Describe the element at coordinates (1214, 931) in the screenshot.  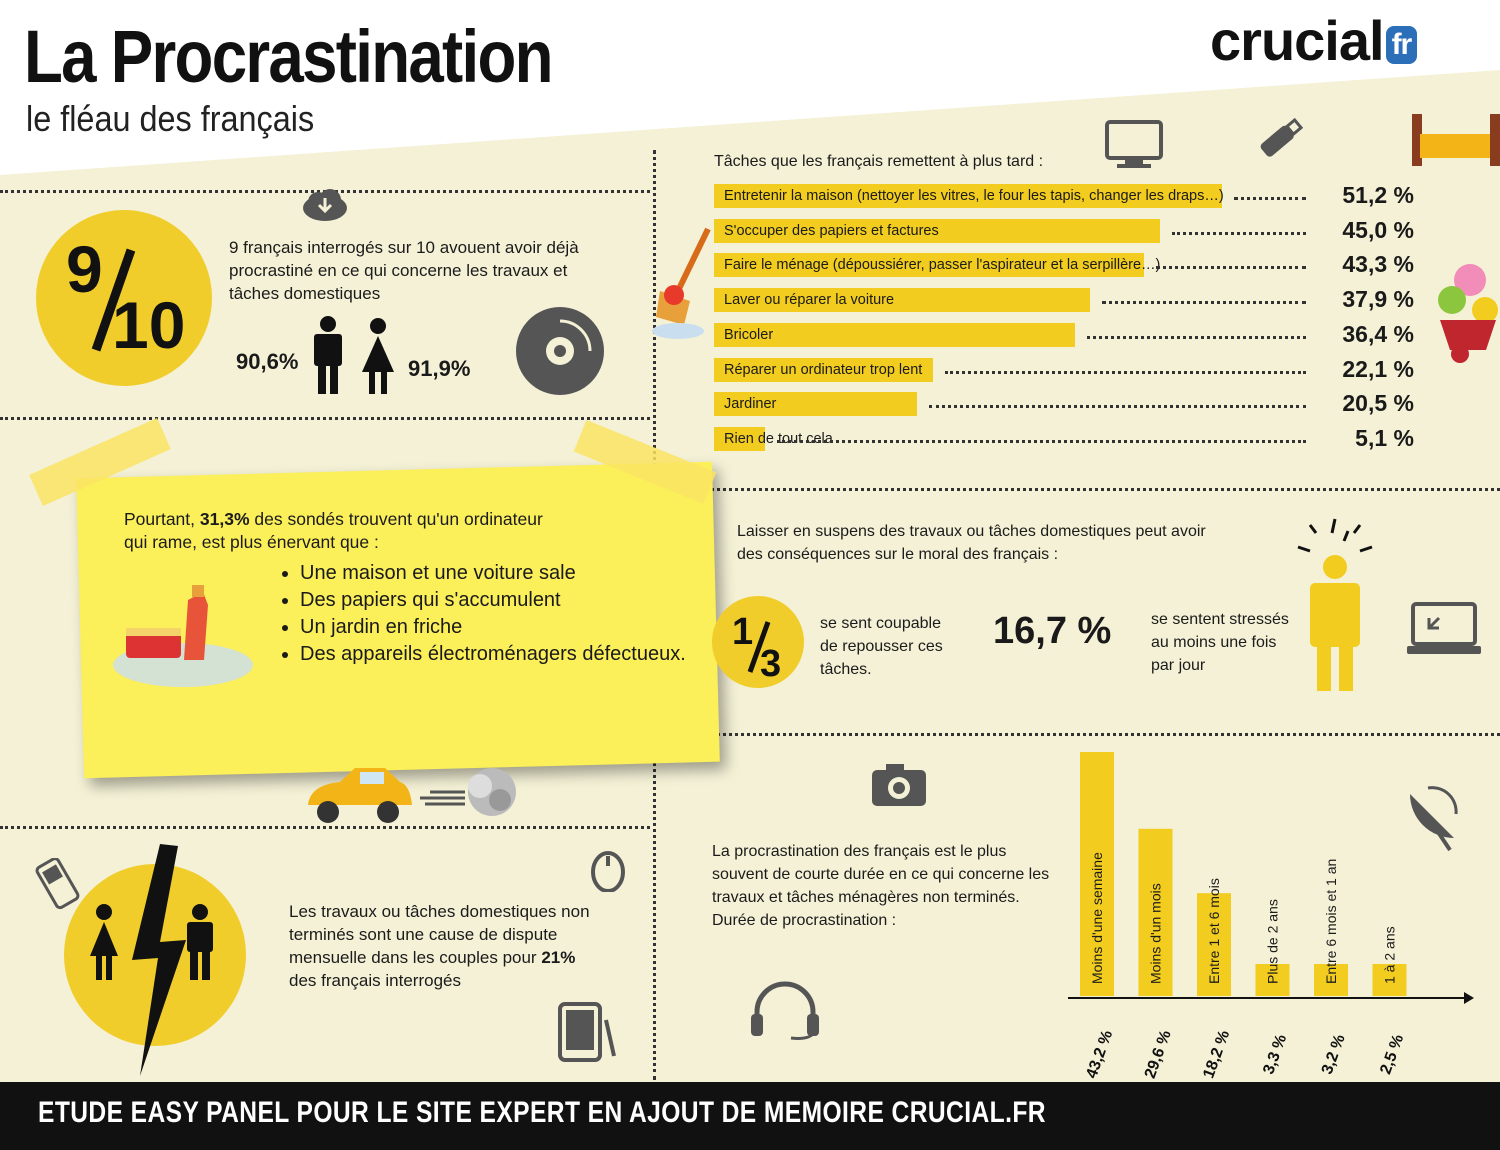
I see `duration-category-label: Entre 1 et 6 mois` at that location.